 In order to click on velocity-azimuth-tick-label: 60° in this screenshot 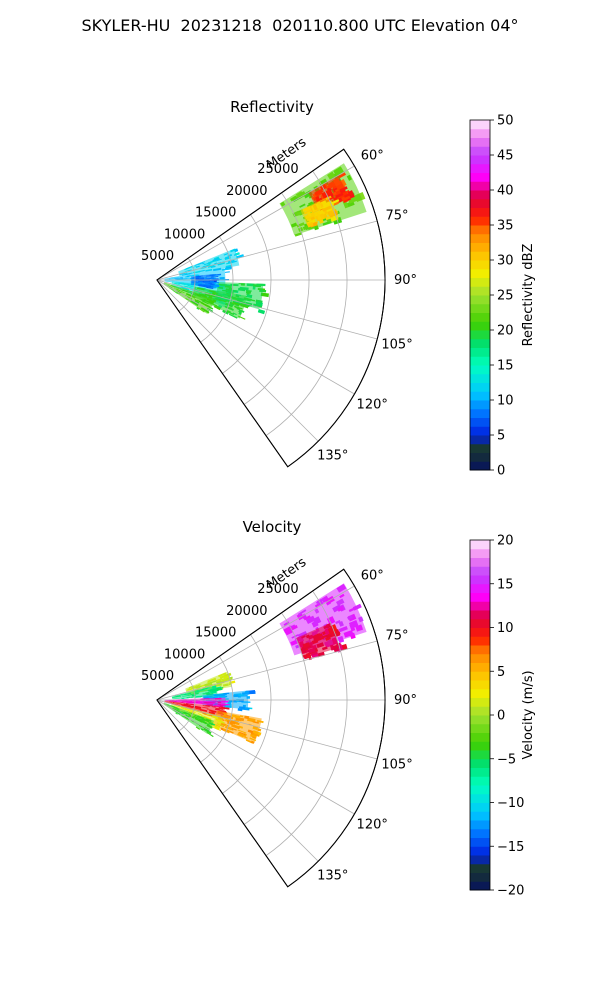, I will do `click(372, 576)`.